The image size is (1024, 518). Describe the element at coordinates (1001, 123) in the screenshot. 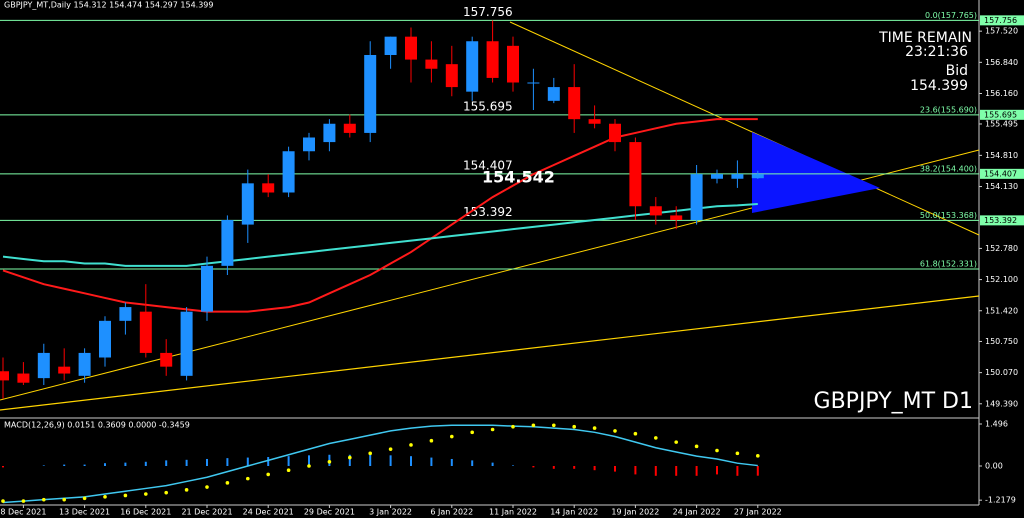

I see `y-tick-label: 155.495` at that location.